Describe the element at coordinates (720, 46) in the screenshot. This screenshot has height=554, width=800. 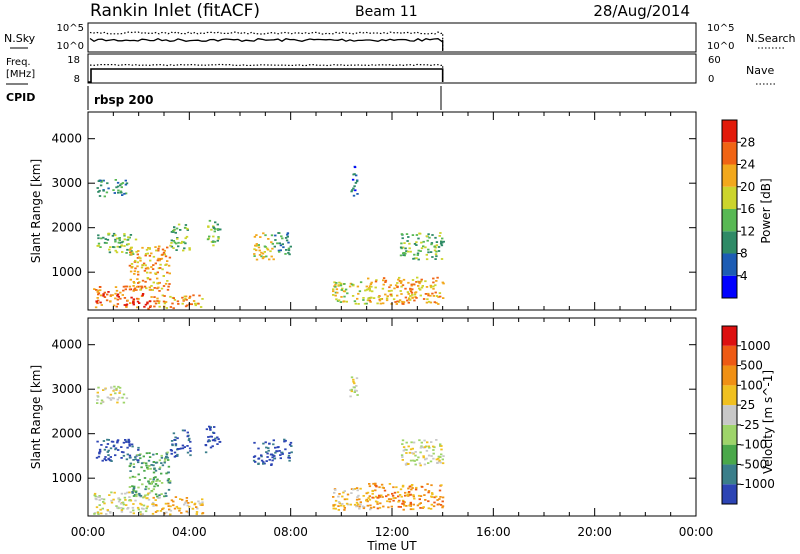
I see `nsearch-tick-bottom: 10^0` at that location.